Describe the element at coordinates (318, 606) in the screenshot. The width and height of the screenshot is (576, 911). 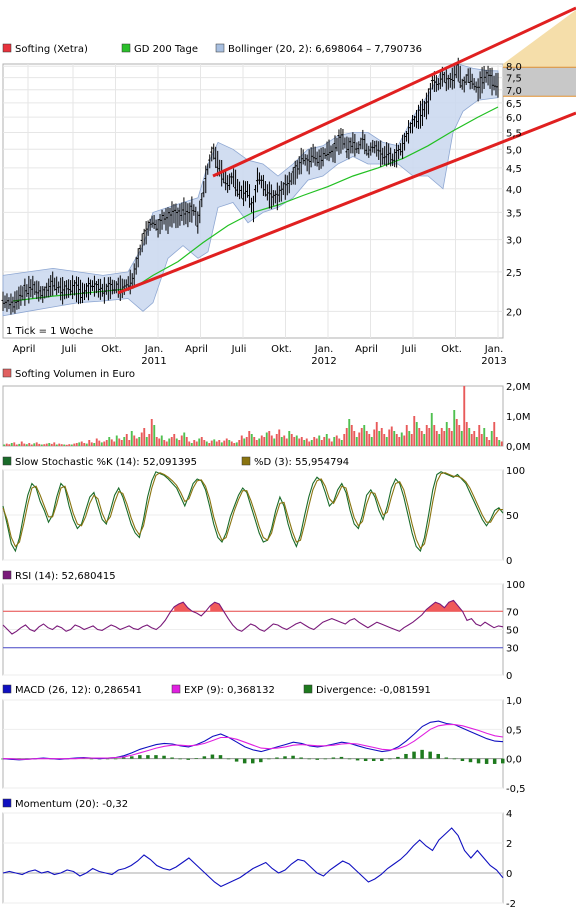
I see `rsi-overbought-fill` at that location.